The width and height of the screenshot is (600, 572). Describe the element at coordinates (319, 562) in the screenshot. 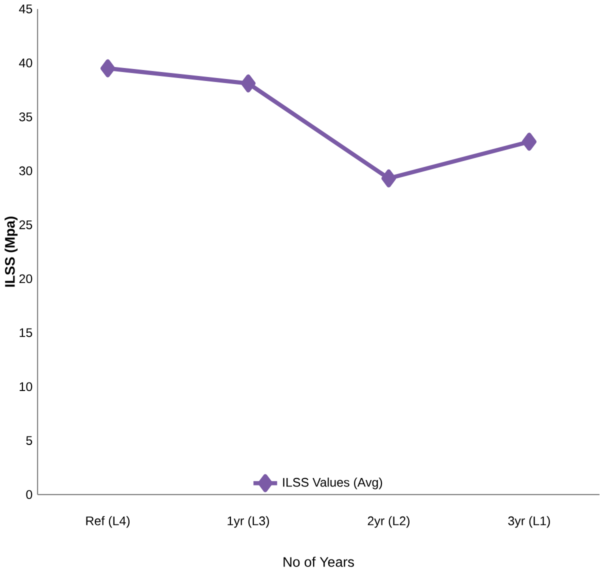

I see `x-axis-title: No of Years` at that location.